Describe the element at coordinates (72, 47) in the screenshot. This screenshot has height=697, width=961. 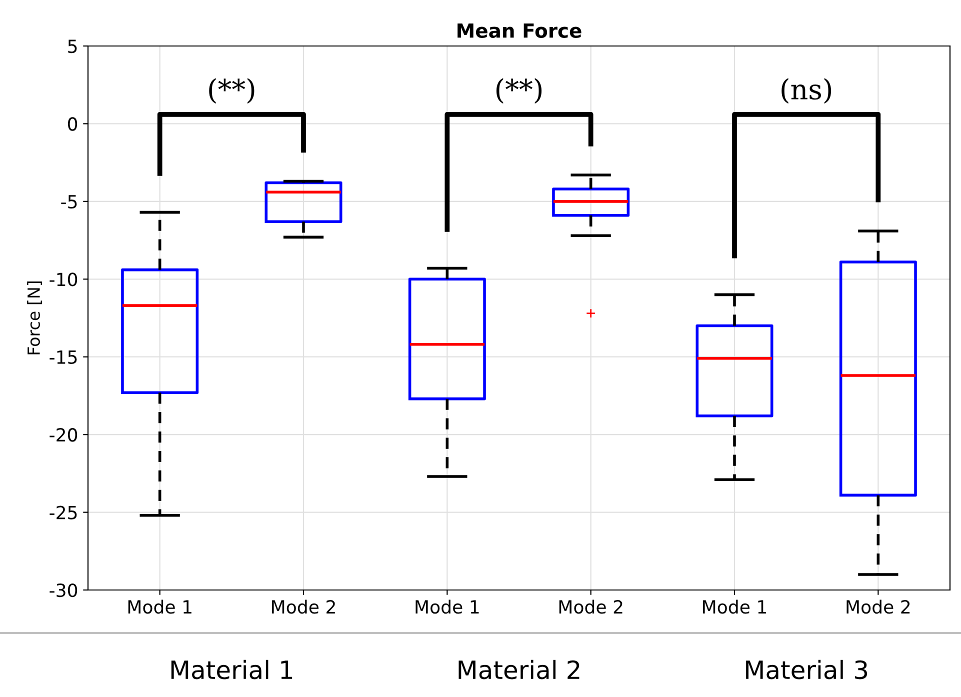
I see `y-tick-label: 5` at that location.